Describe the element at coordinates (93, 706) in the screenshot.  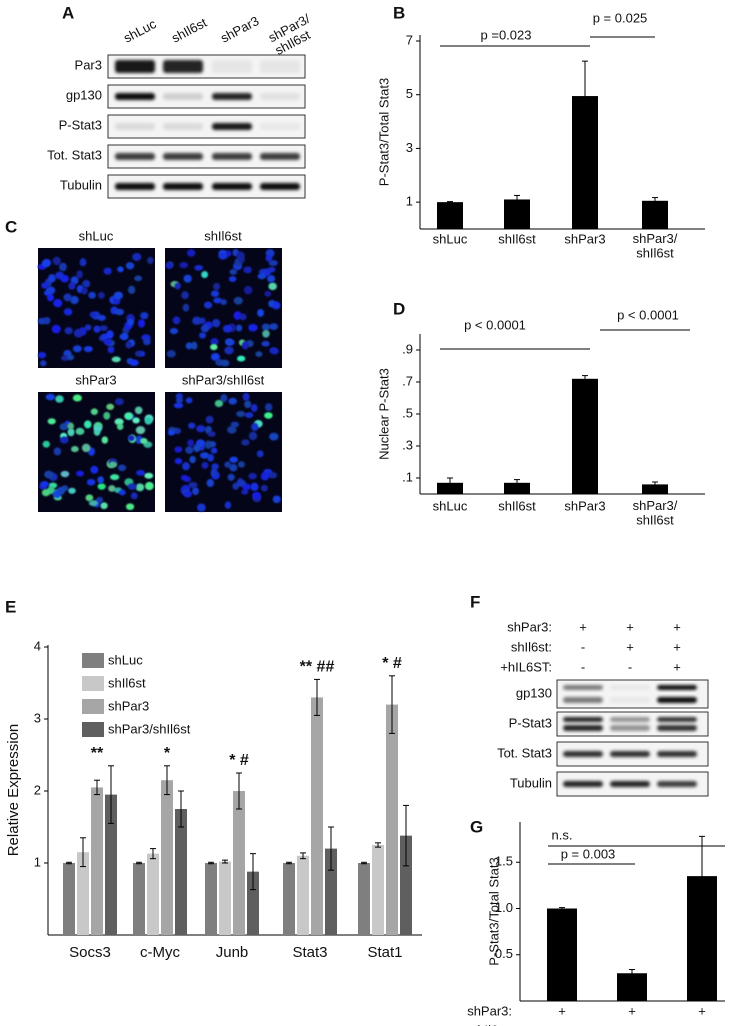
I see `legend-swatch` at that location.